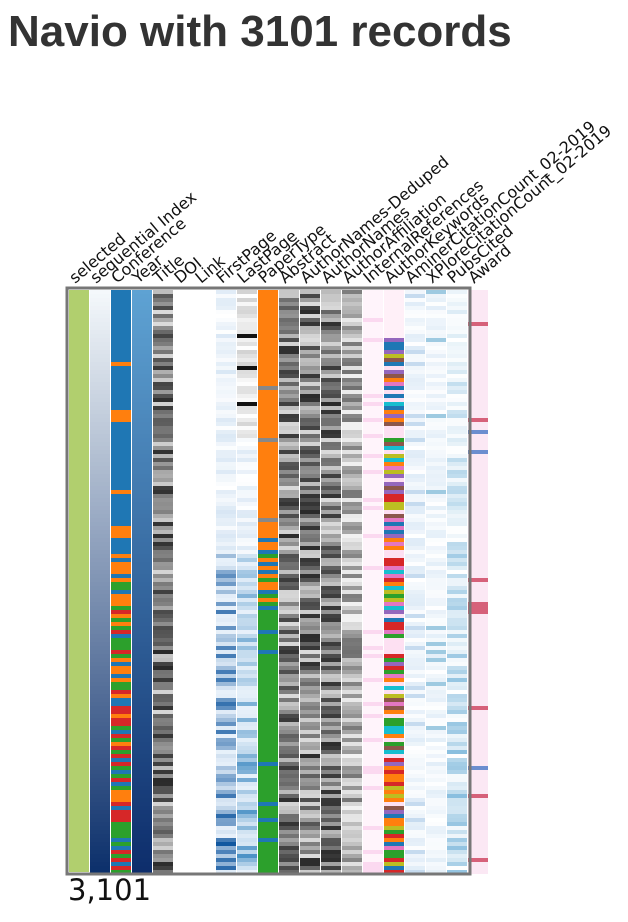 The height and width of the screenshot is (922, 628). I want to click on column-selected, so click(79, 581).